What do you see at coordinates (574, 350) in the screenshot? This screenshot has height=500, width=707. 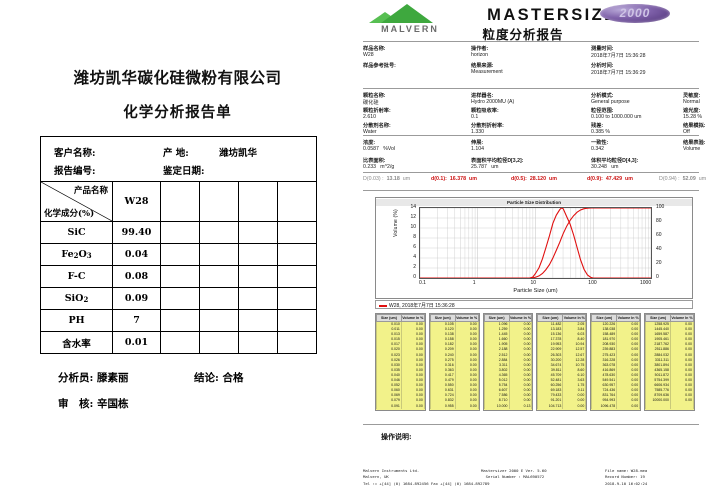 I see `volume-cell: 12.57` at bounding box center [574, 350].